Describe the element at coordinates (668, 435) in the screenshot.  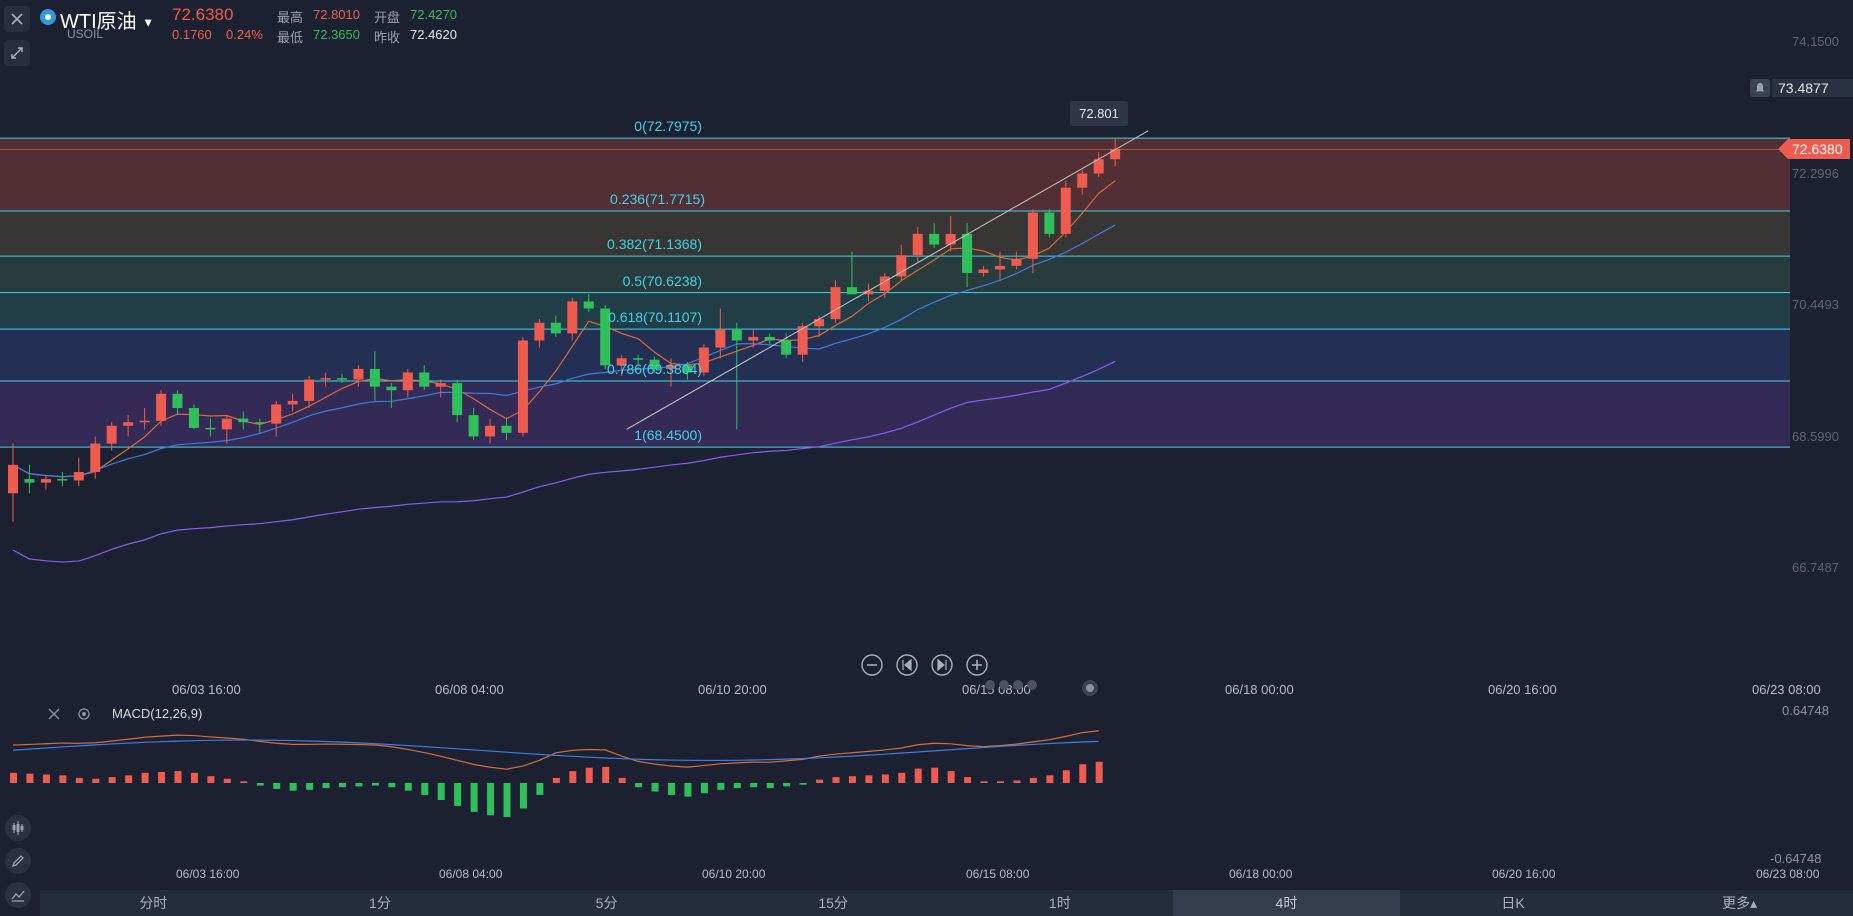
I see `fib-level-label: 1(68.4500)` at that location.